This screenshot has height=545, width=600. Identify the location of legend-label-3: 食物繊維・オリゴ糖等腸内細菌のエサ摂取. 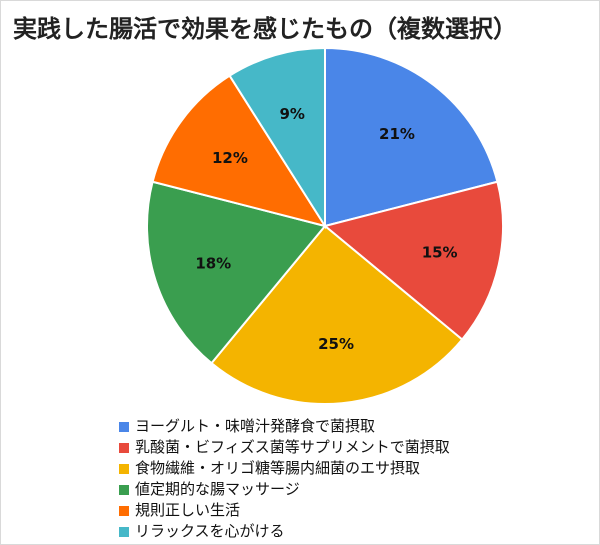
(278, 468).